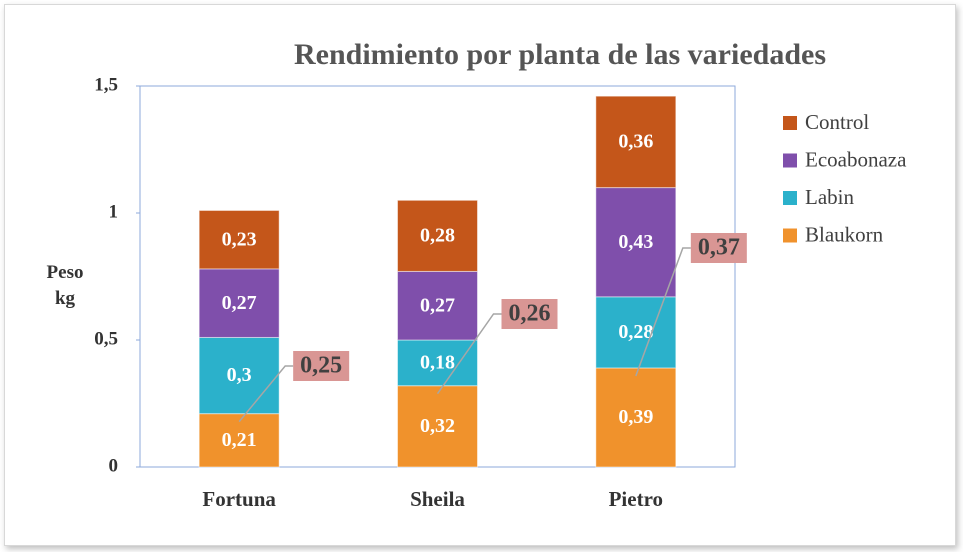  Describe the element at coordinates (114, 211) in the screenshot. I see `y-tick-label: 1` at that location.